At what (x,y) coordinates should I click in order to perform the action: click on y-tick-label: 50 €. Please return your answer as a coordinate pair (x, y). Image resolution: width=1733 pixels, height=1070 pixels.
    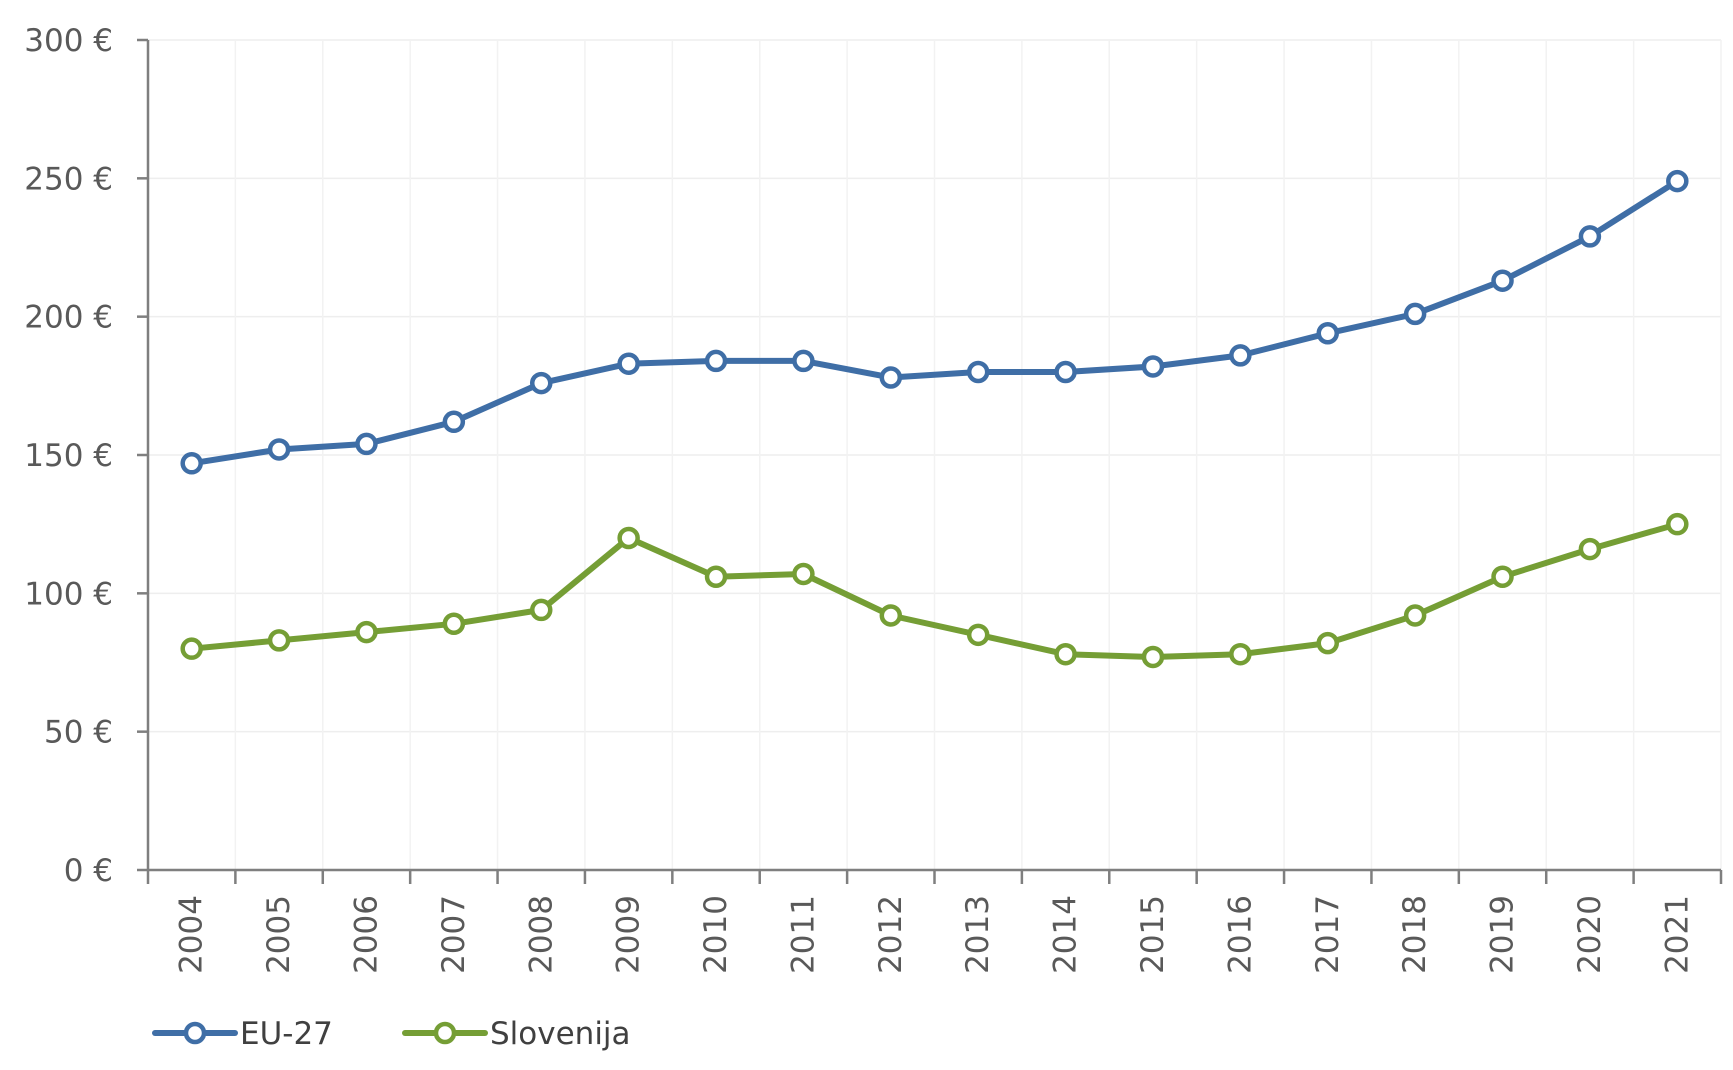
    Looking at the image, I should click on (78, 733).